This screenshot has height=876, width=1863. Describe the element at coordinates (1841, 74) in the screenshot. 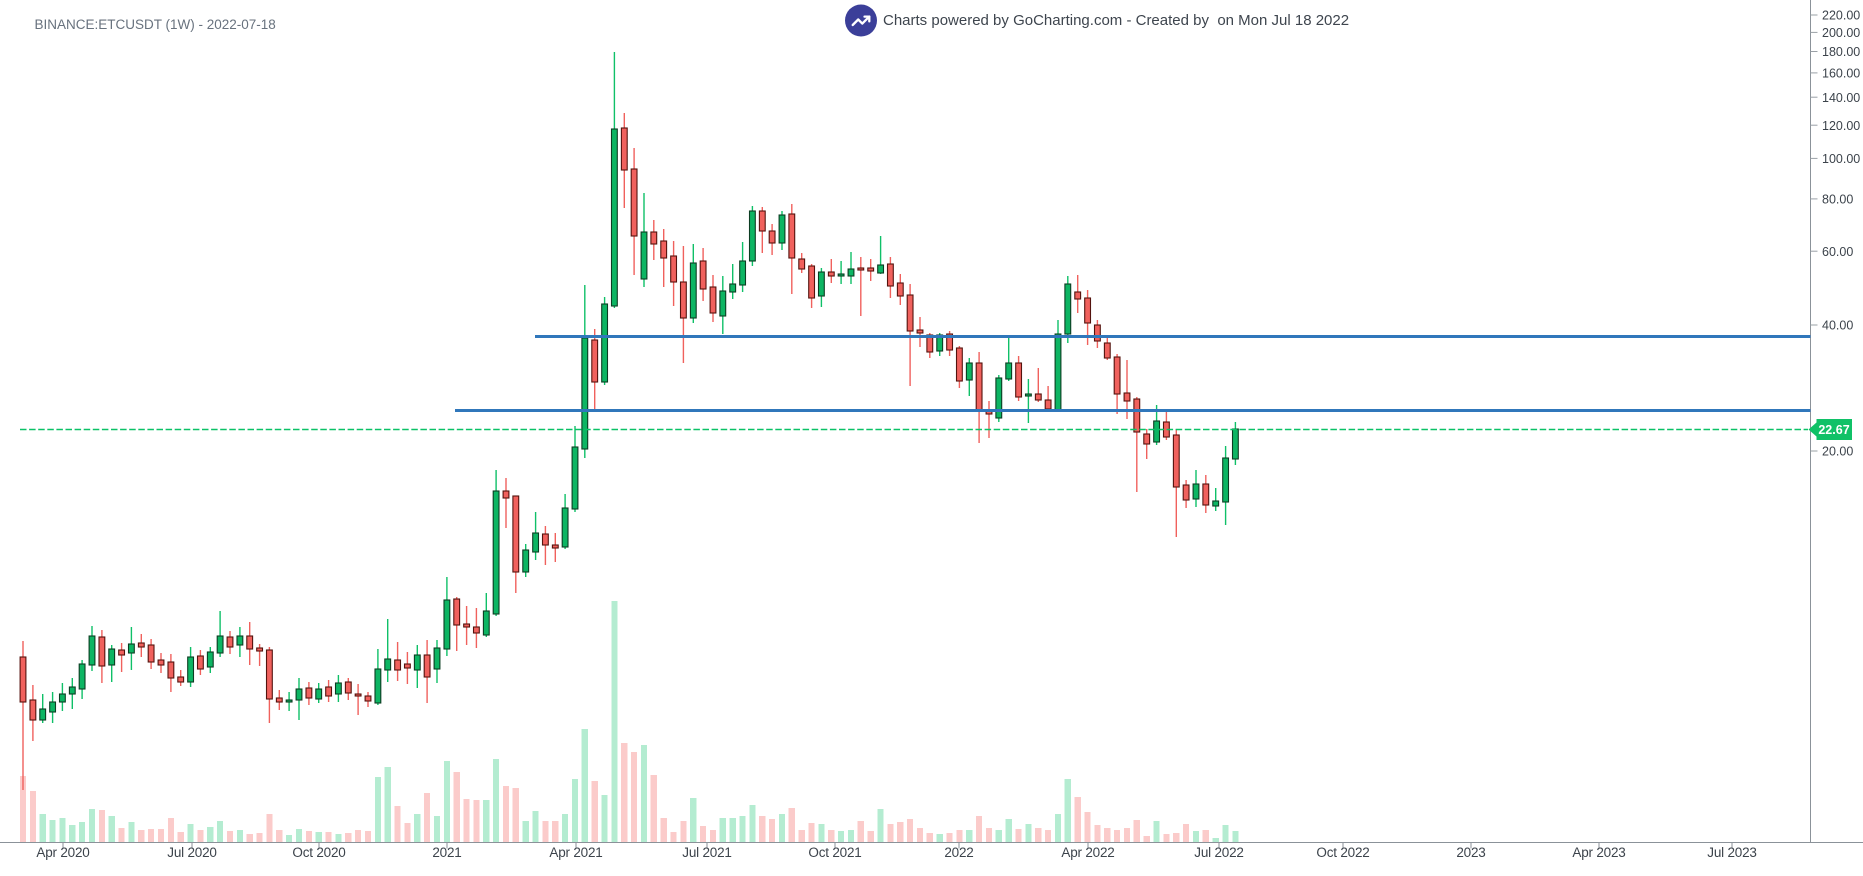

I see `svg-text: 160.00` at that location.